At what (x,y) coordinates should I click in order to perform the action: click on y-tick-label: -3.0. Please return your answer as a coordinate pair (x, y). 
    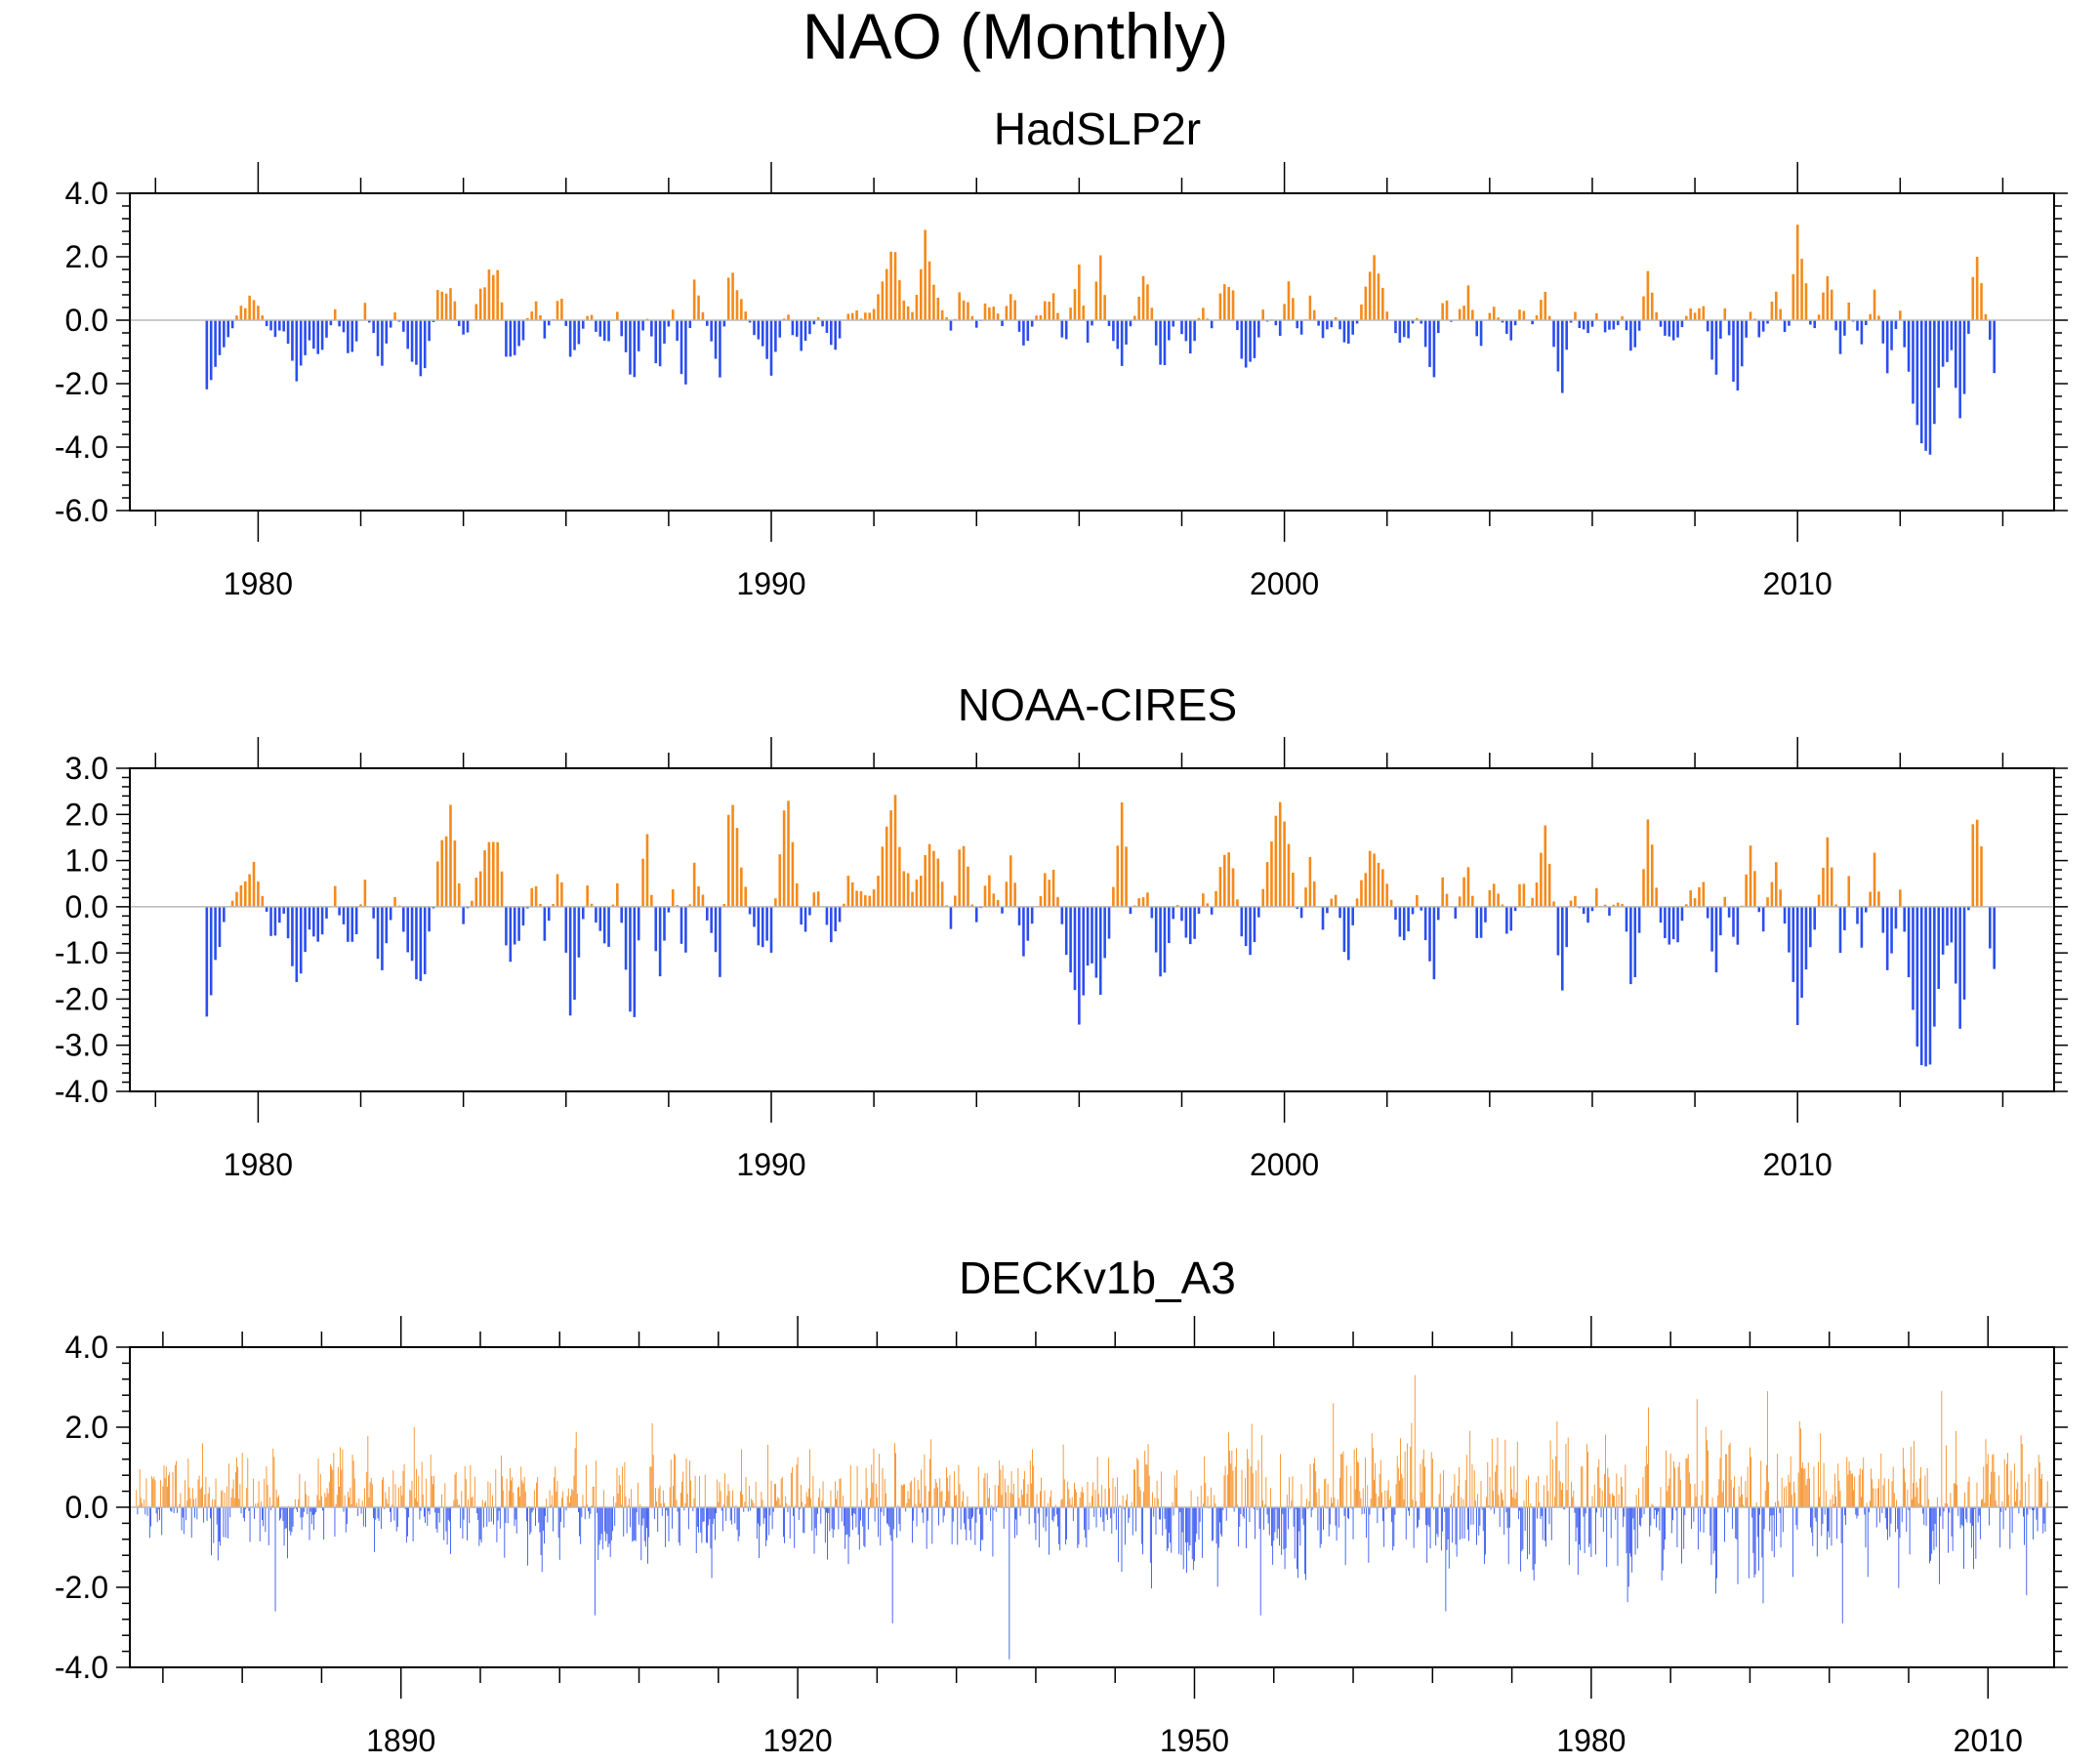
    Looking at the image, I should click on (81, 1045).